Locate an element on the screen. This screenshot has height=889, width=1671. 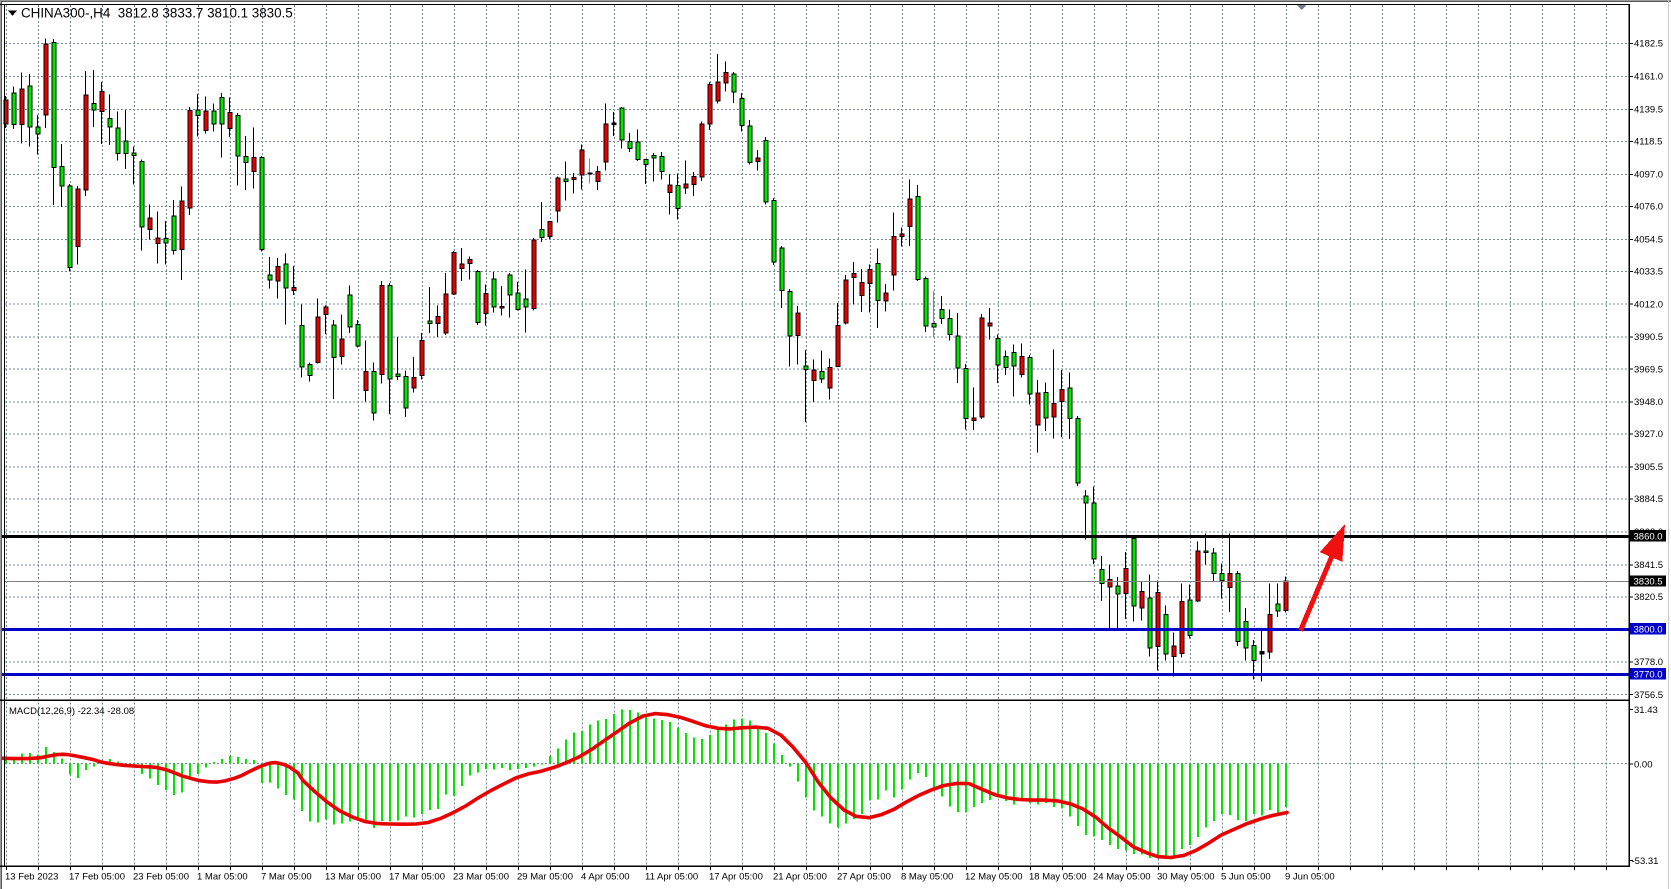
svg-text: 3778.0 is located at coordinates (1648, 662).